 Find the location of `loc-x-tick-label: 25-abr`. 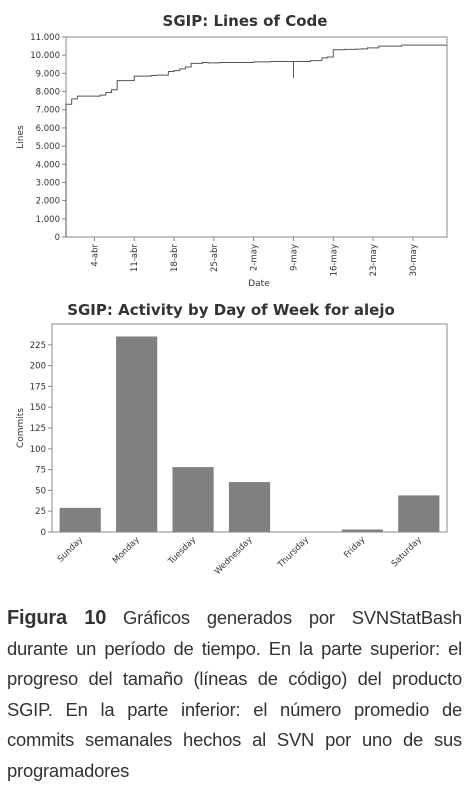

loc-x-tick-label: 25-abr is located at coordinates (215, 257).